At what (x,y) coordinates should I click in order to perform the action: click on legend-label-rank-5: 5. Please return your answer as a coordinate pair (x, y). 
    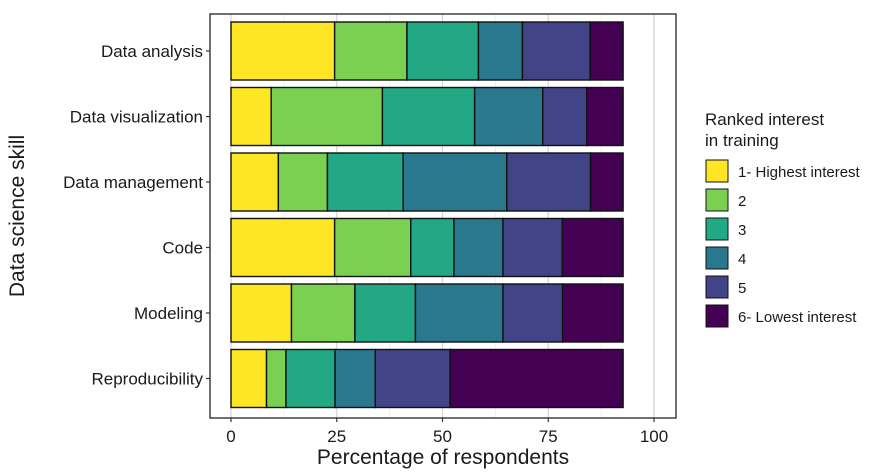
    Looking at the image, I should click on (742, 288).